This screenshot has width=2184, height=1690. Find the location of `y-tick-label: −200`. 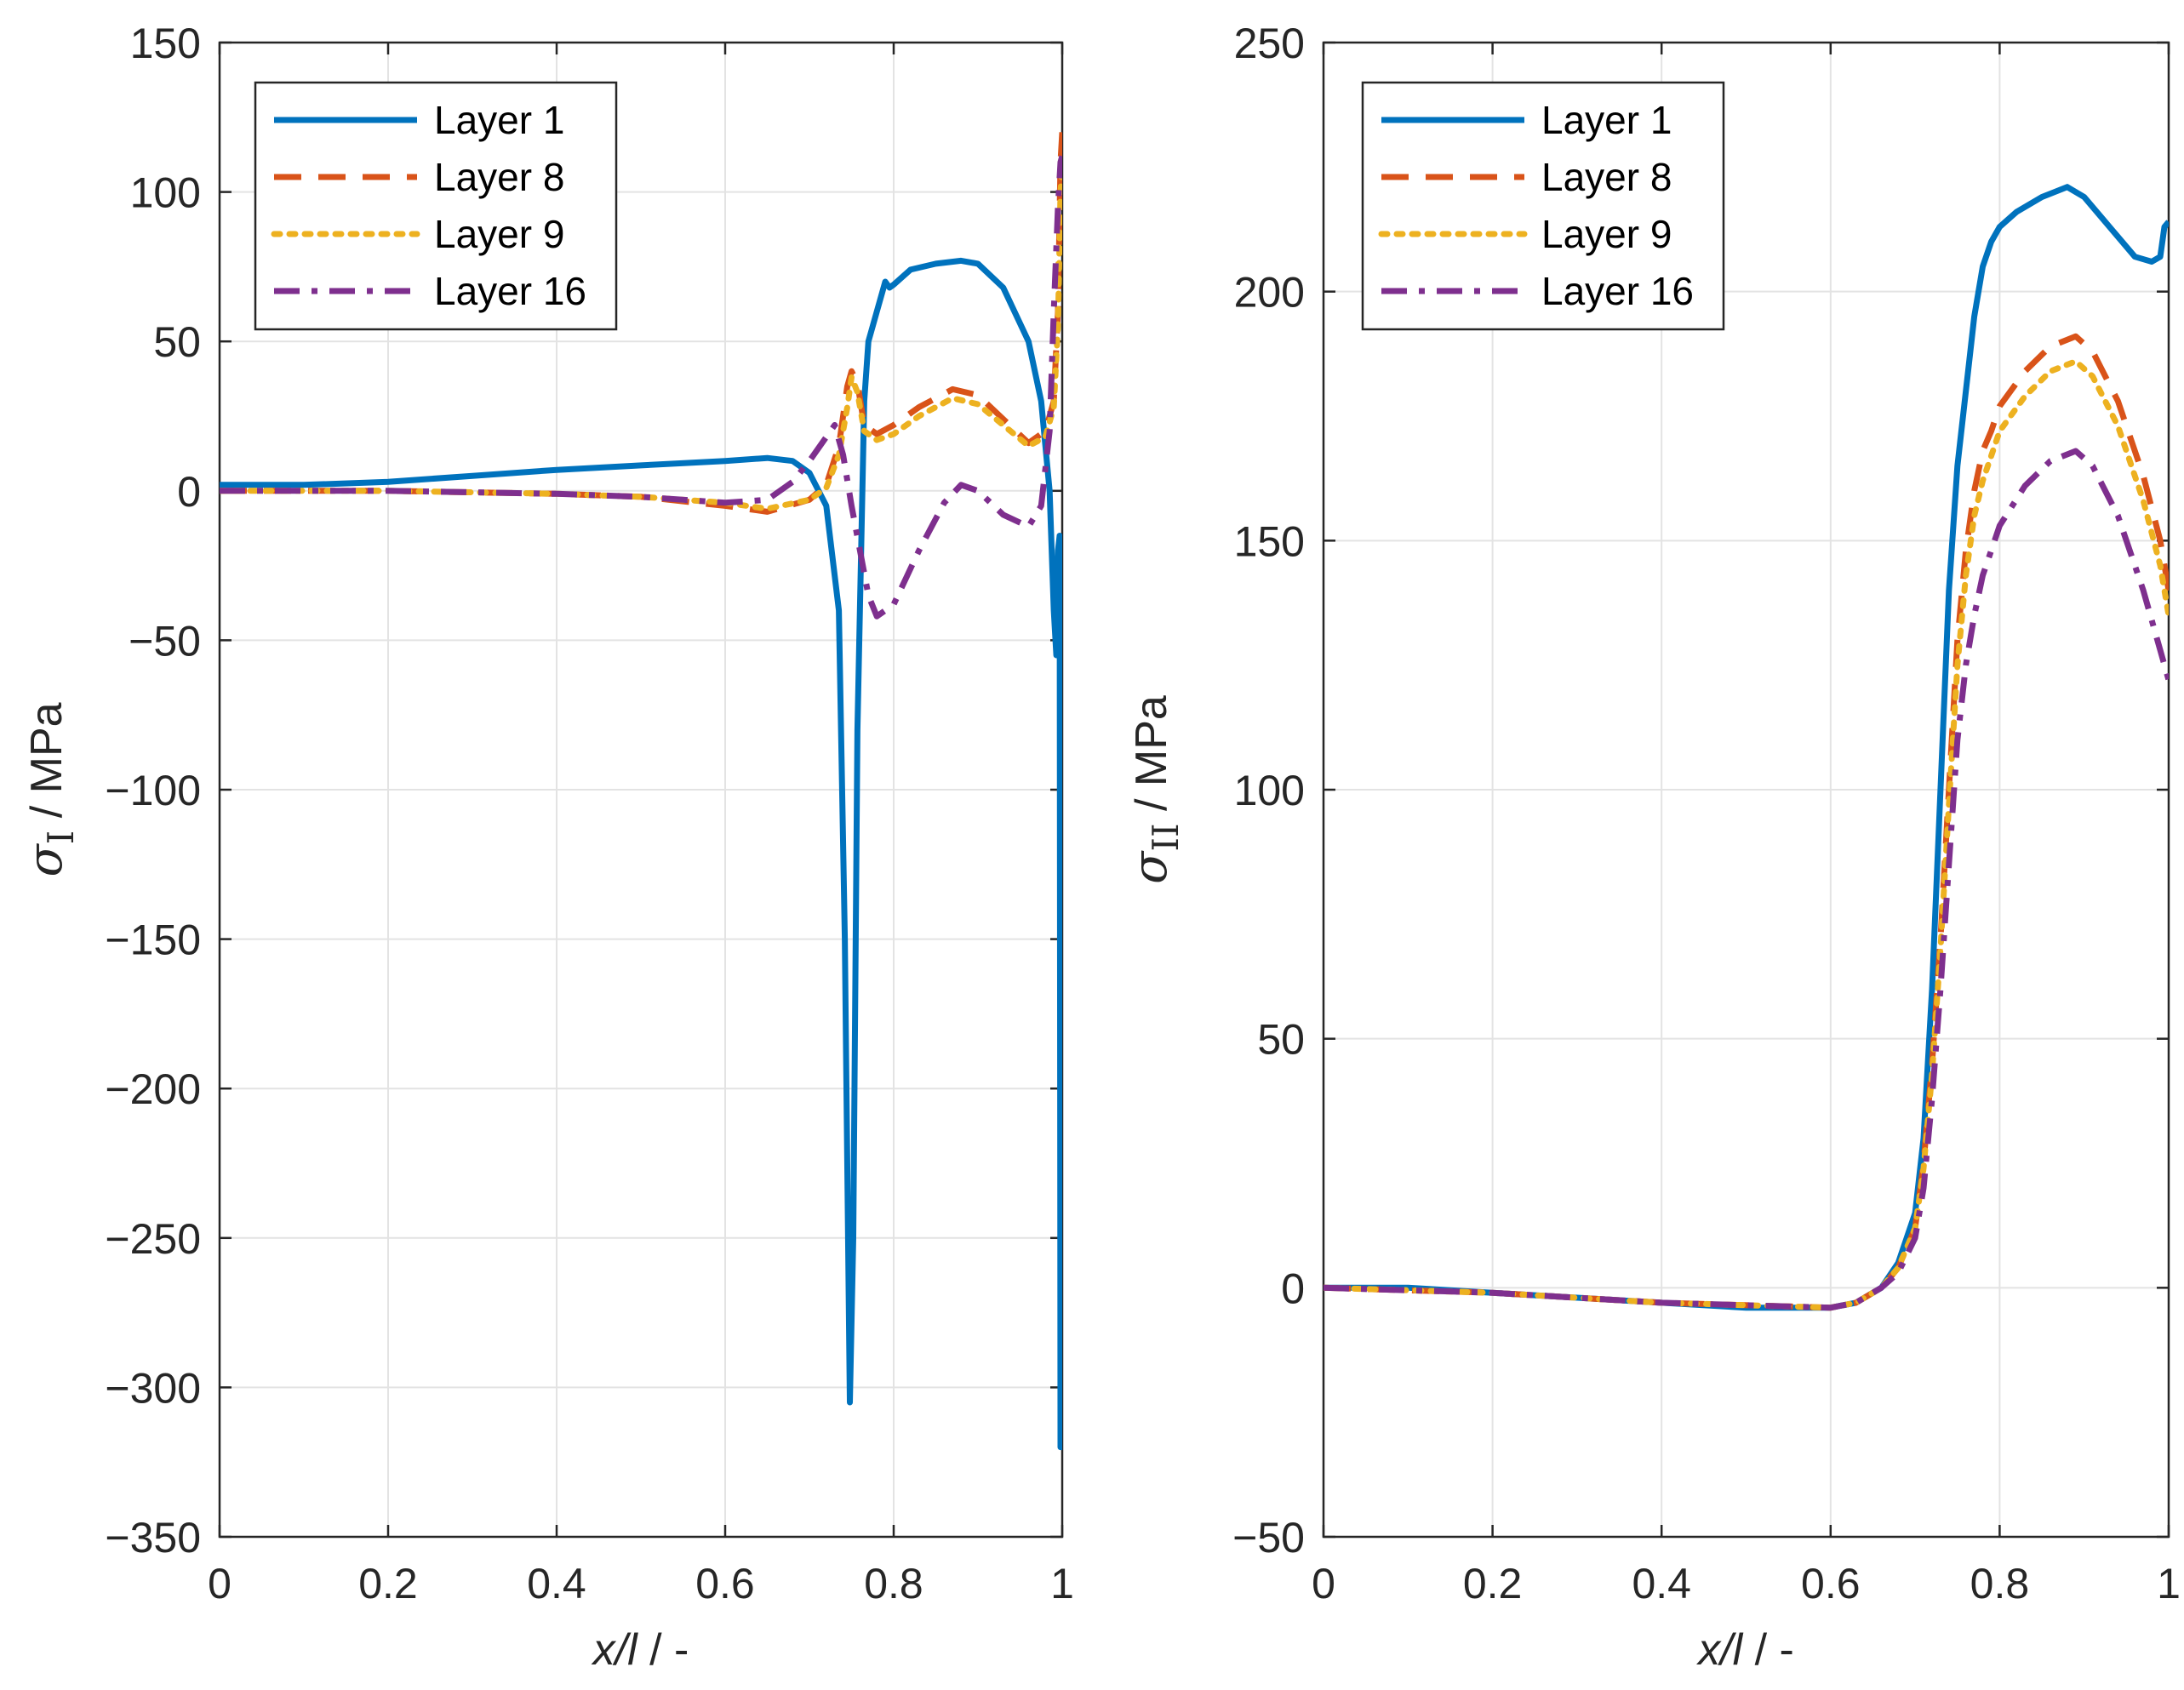

y-tick-label: −200 is located at coordinates (153, 1089).